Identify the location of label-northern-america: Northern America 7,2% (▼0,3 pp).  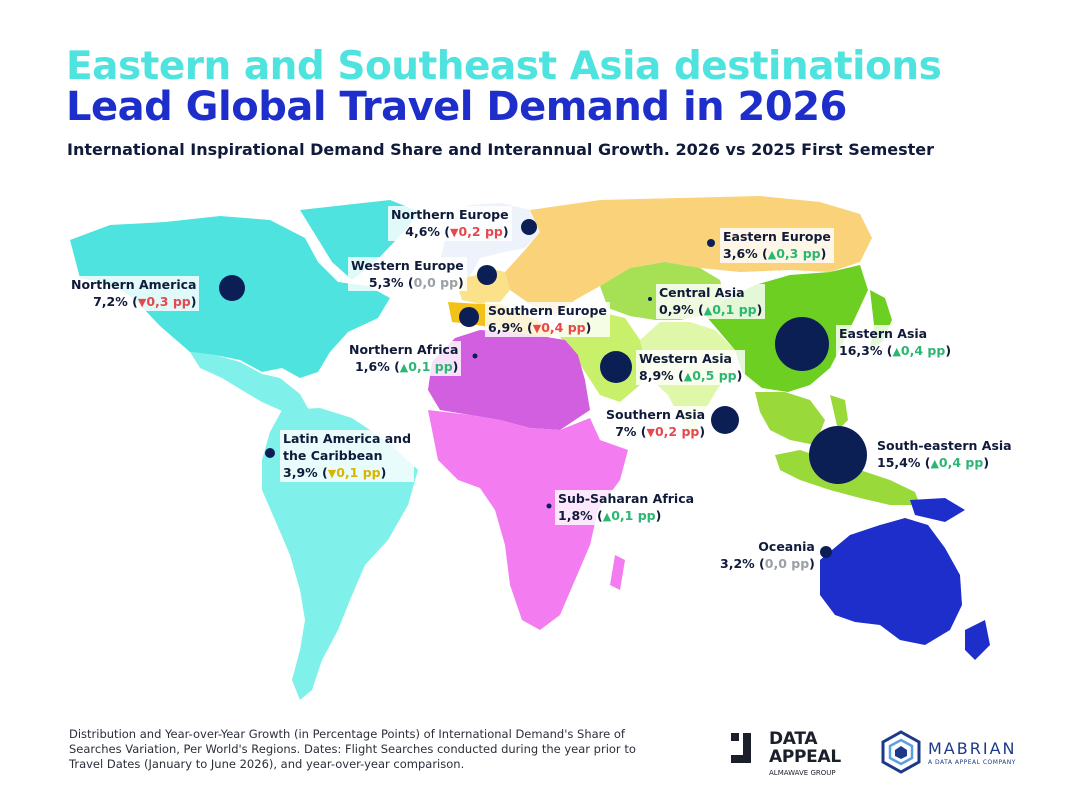
(134, 293).